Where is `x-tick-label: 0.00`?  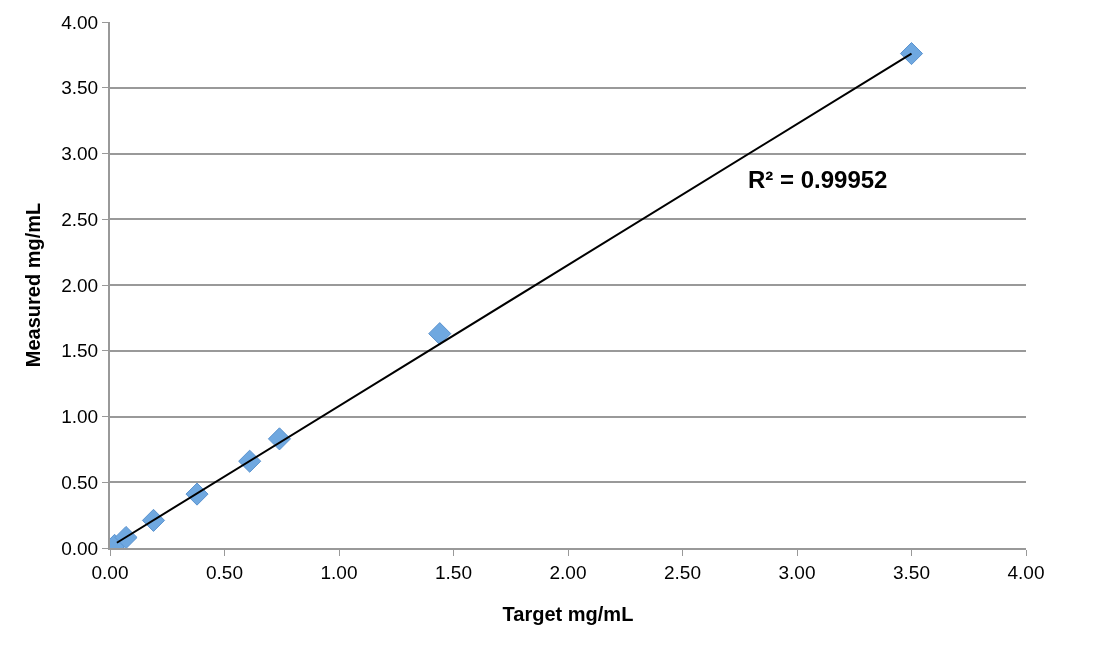 x-tick-label: 0.00 is located at coordinates (110, 572).